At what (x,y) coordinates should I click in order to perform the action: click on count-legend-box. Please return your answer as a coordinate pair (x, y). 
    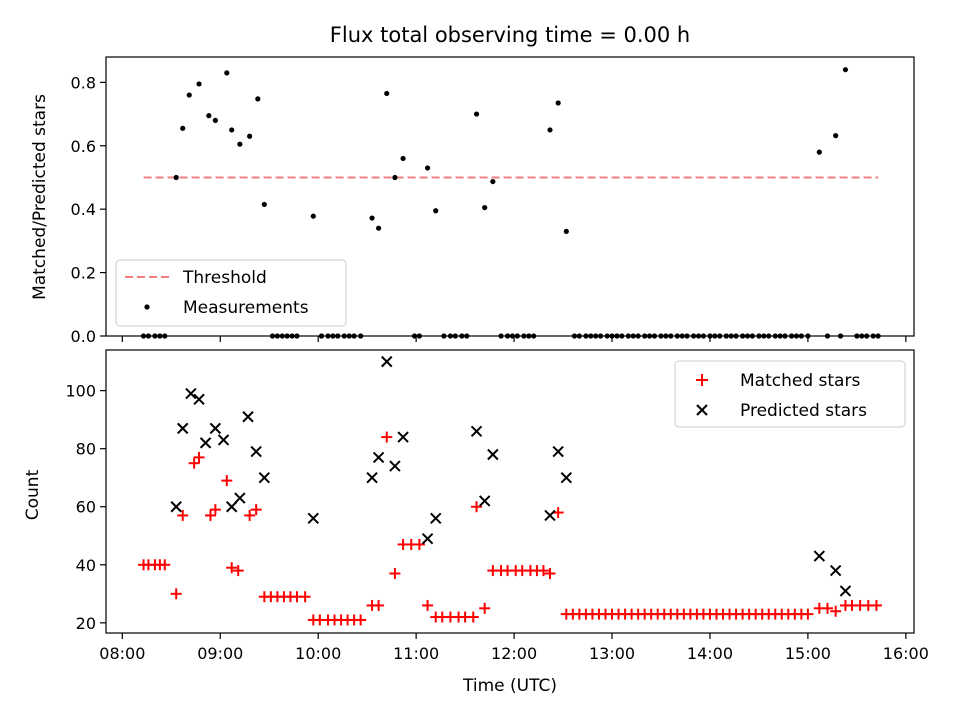
    Looking at the image, I should click on (790, 394).